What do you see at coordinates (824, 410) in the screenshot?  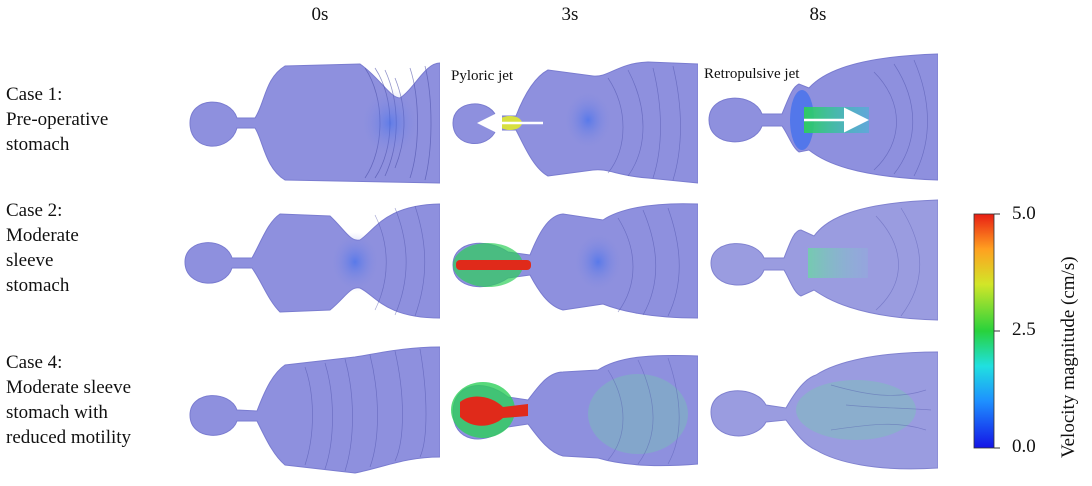 I see `panel-case4-8s` at bounding box center [824, 410].